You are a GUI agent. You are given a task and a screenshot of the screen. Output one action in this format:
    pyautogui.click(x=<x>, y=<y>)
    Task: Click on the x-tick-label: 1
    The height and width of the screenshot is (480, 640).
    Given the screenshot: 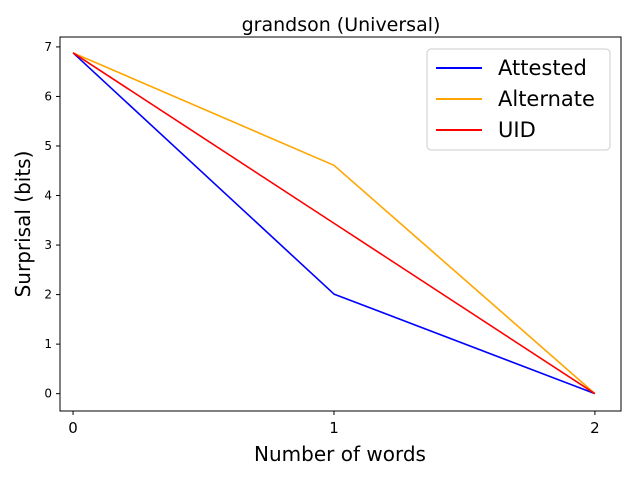 What is the action you would take?
    pyautogui.click(x=334, y=428)
    